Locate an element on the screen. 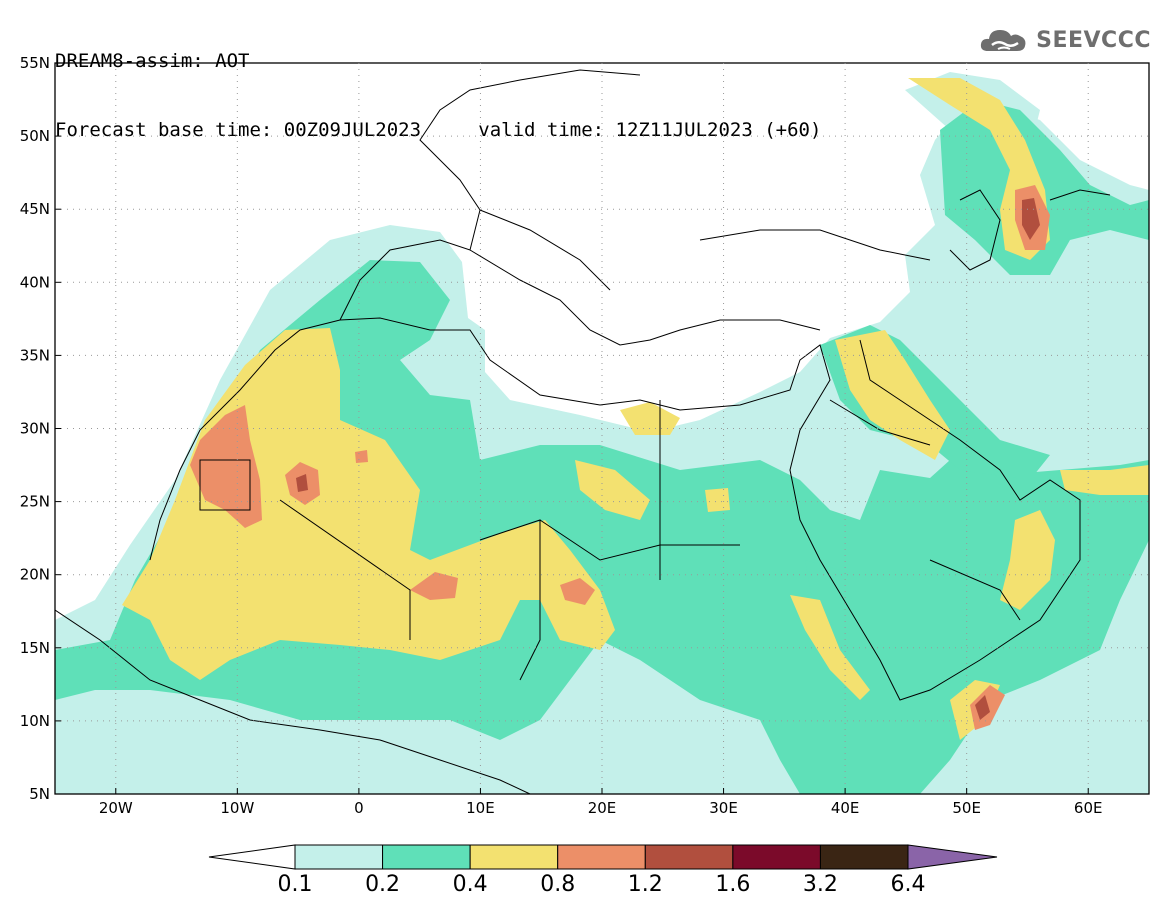 This screenshot has width=1165, height=905. lat-tick-label: 55N is located at coordinates (35, 63).